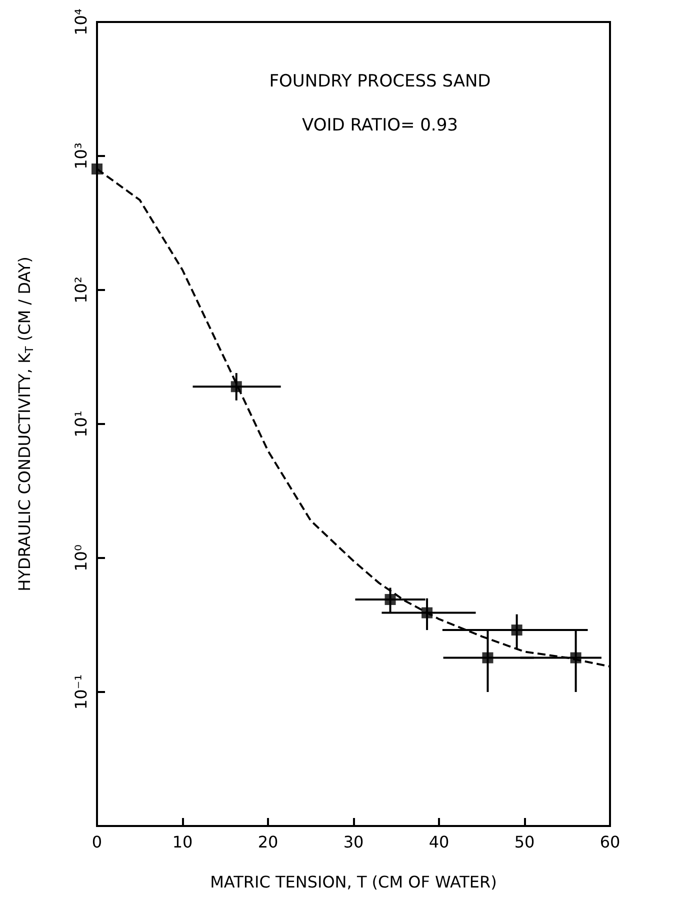  What do you see at coordinates (81, 692) in the screenshot?
I see `y-tick-label: 10⁻¹` at bounding box center [81, 692].